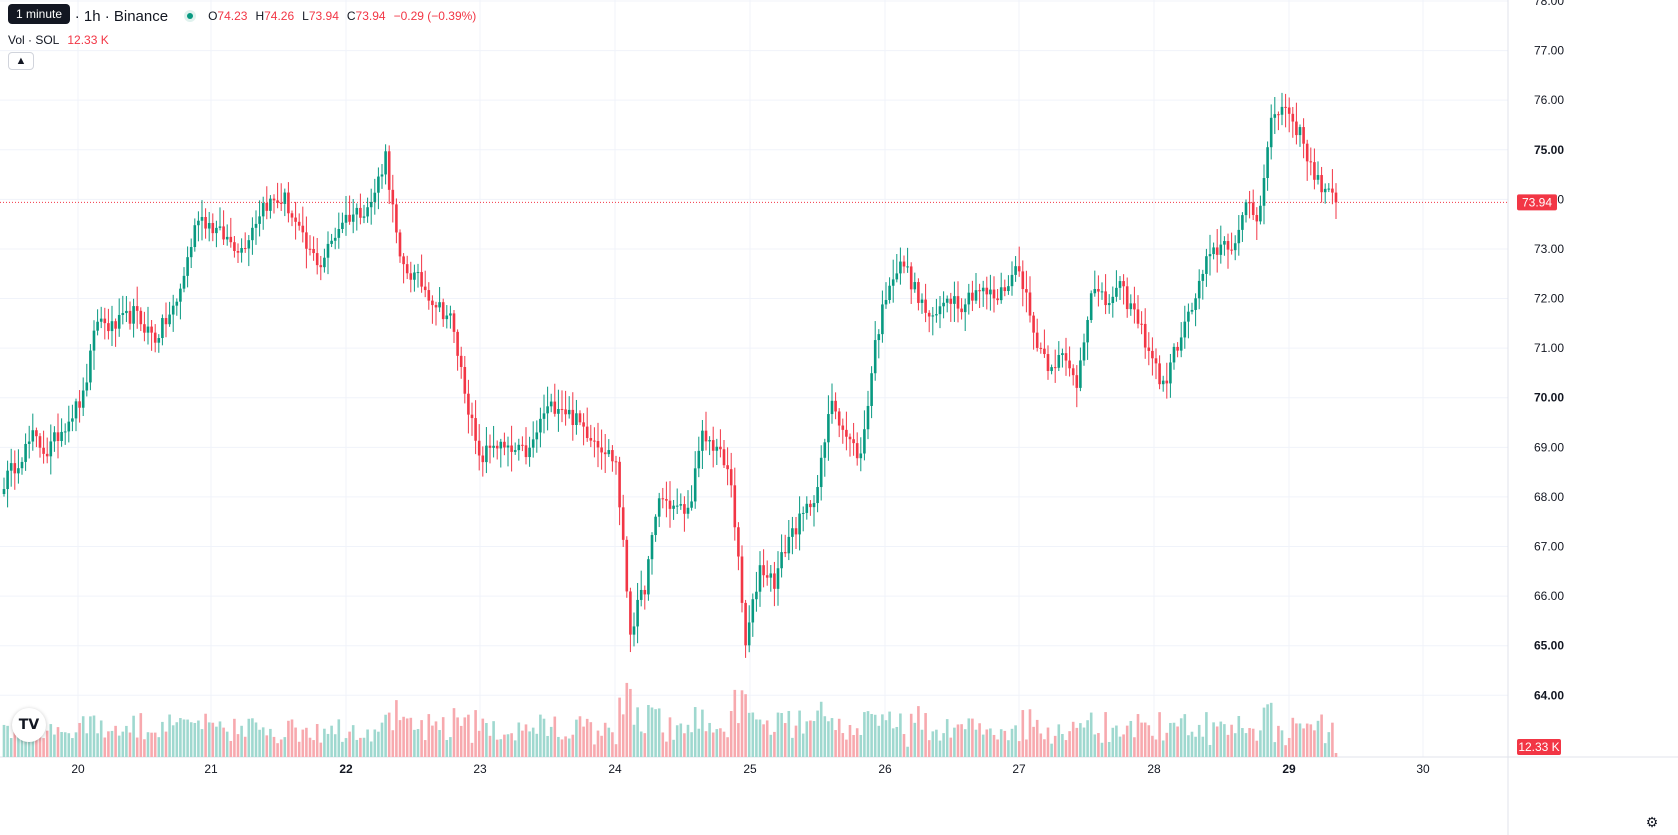  Describe the element at coordinates (750, 769) in the screenshot. I see `x-tick-label: 25` at that location.